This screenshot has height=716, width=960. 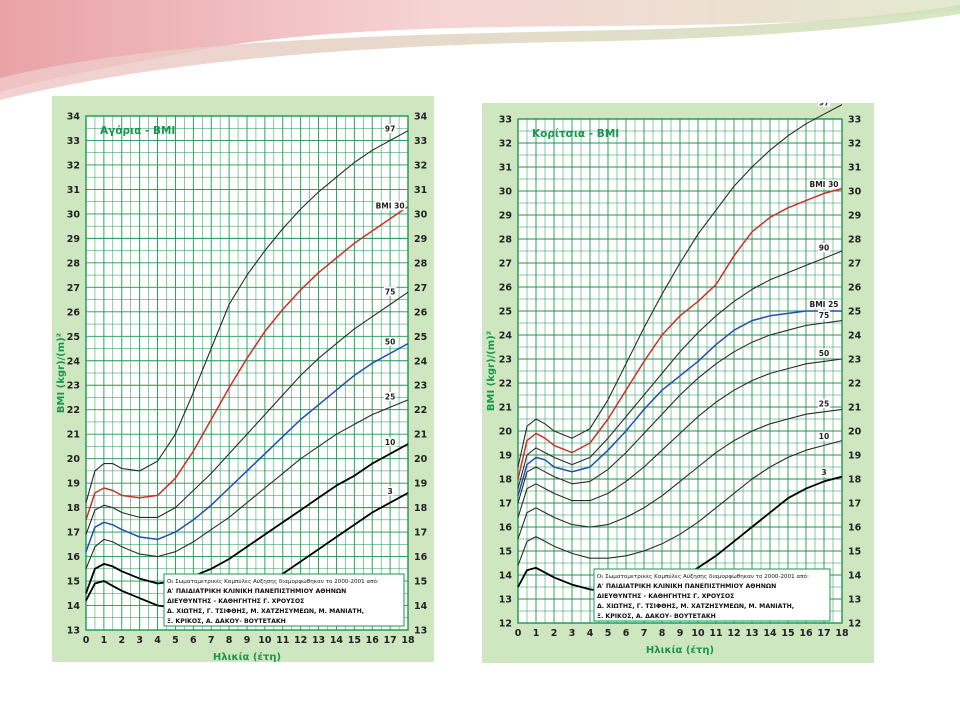 I want to click on curve-label: 25, so click(x=390, y=397).